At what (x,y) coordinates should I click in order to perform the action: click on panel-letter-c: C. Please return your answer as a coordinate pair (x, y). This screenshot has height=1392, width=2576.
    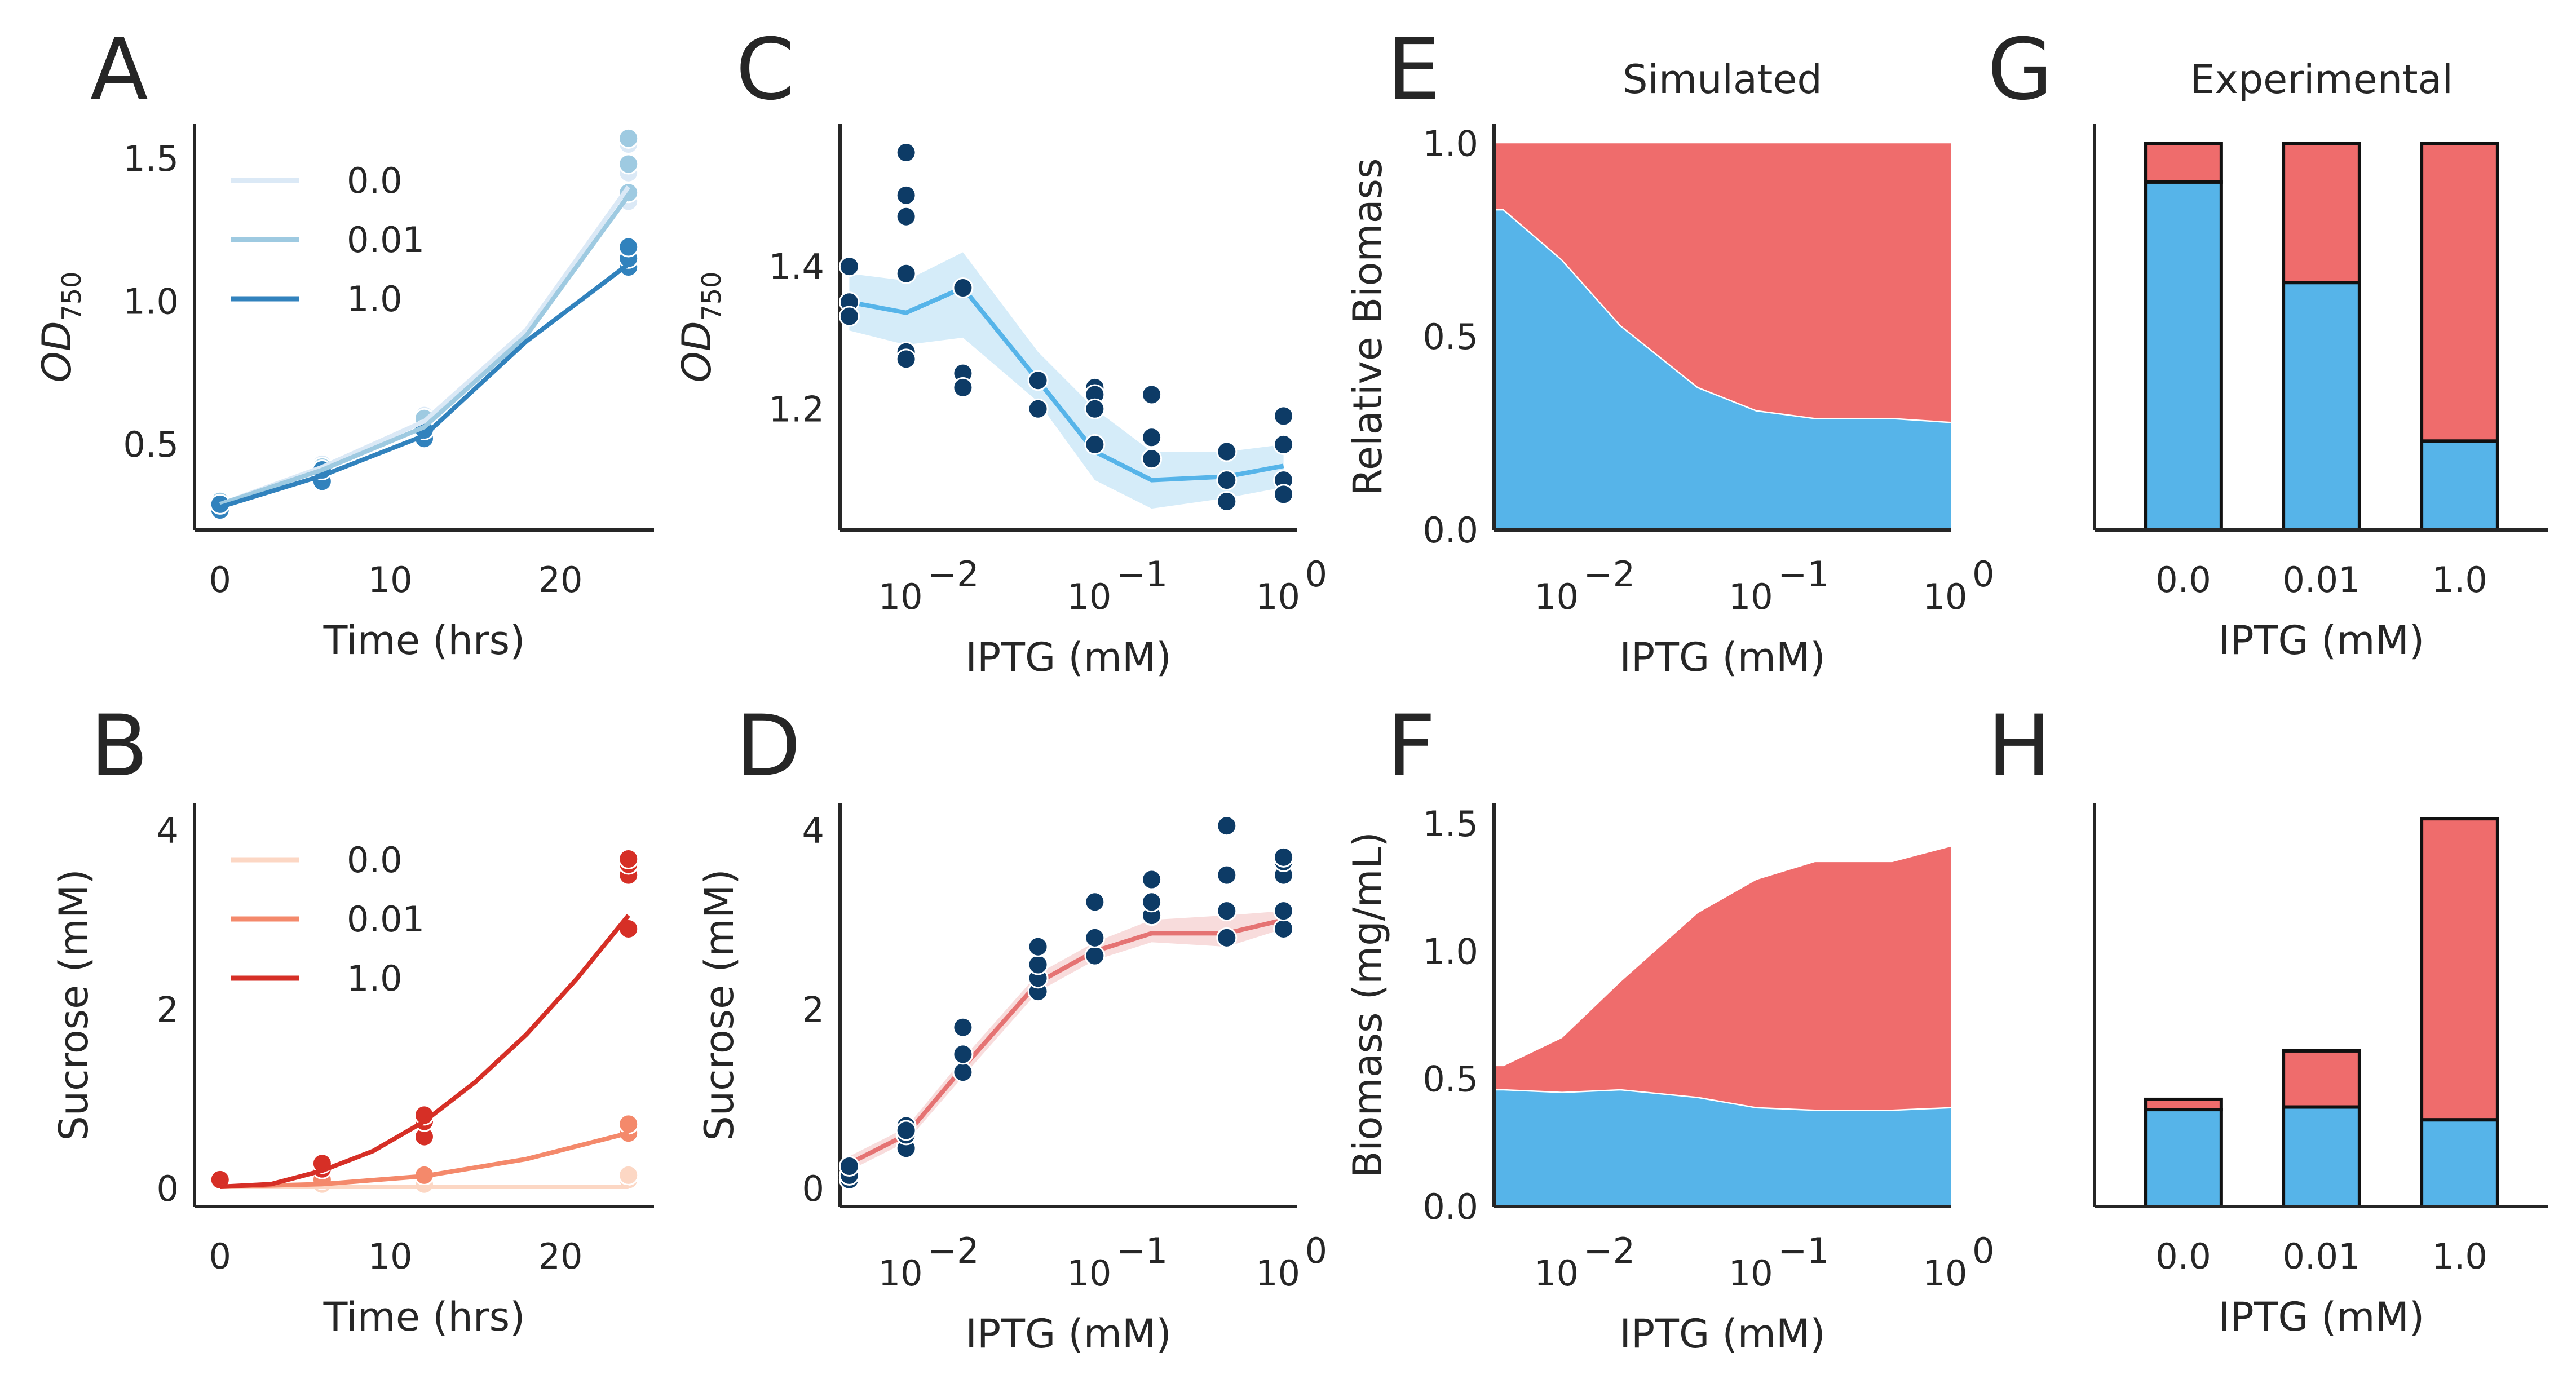
    Looking at the image, I should click on (765, 70).